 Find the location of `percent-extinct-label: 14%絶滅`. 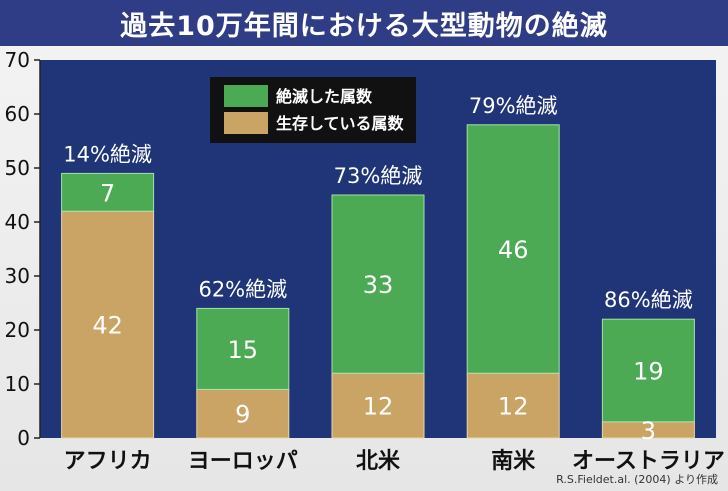

percent-extinct-label: 14%絶滅 is located at coordinates (107, 154).